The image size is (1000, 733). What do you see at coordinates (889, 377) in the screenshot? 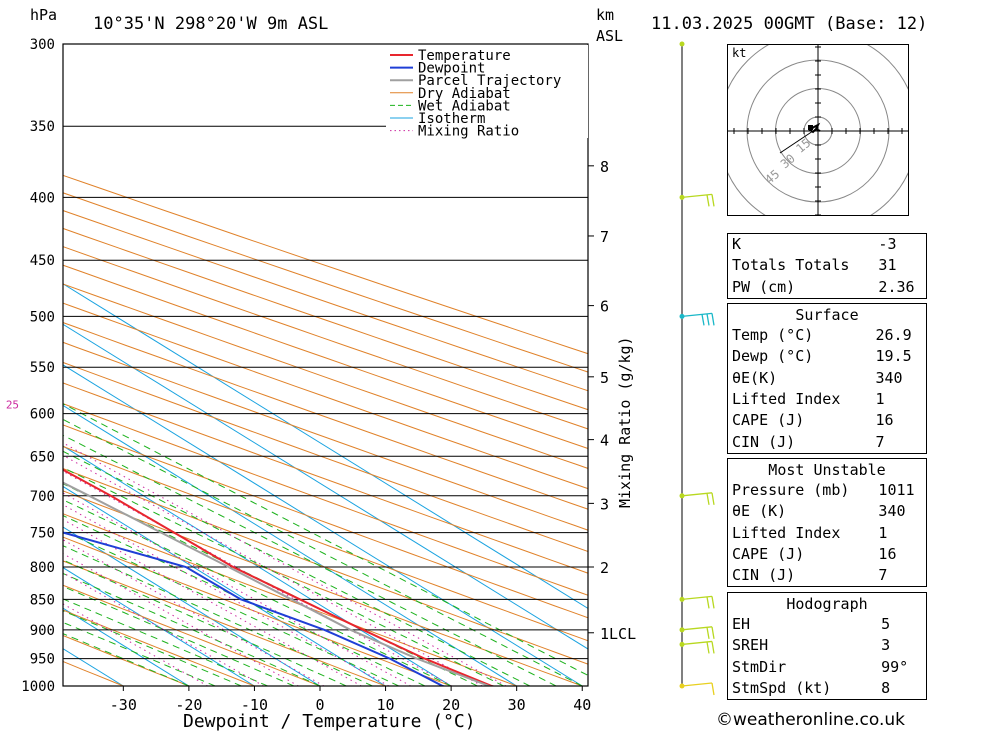
I see `surface-value: 340` at bounding box center [889, 377].